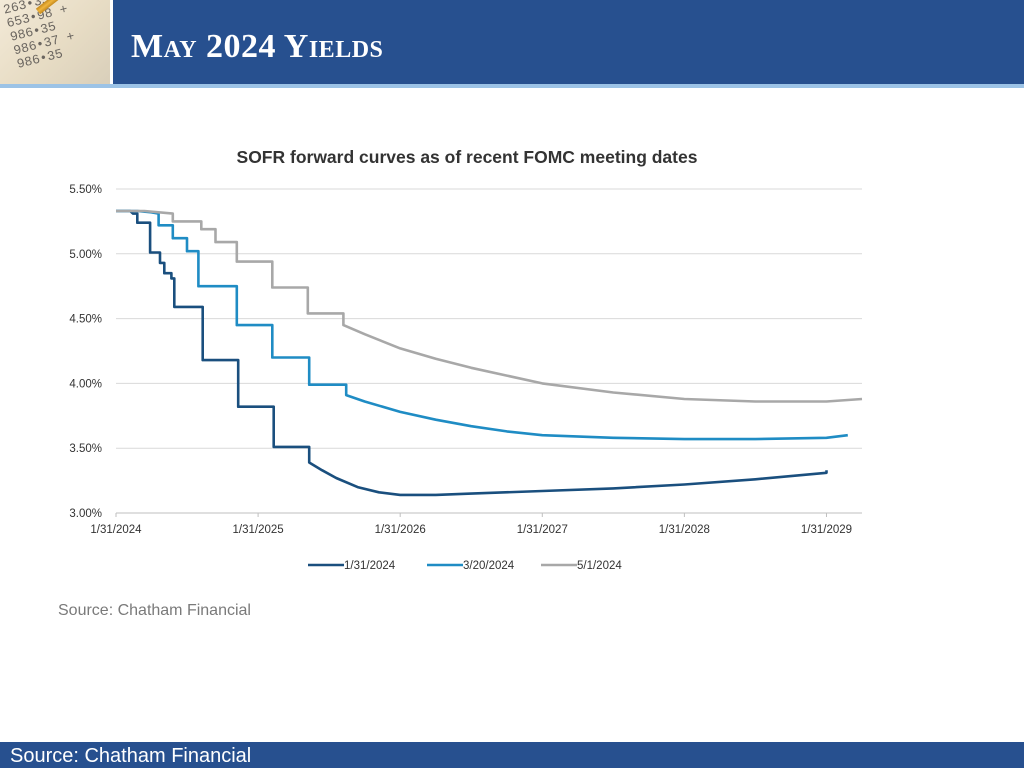 The image size is (1024, 768). What do you see at coordinates (370, 566) in the screenshot?
I see `legend-label: 1/31/2024` at bounding box center [370, 566].